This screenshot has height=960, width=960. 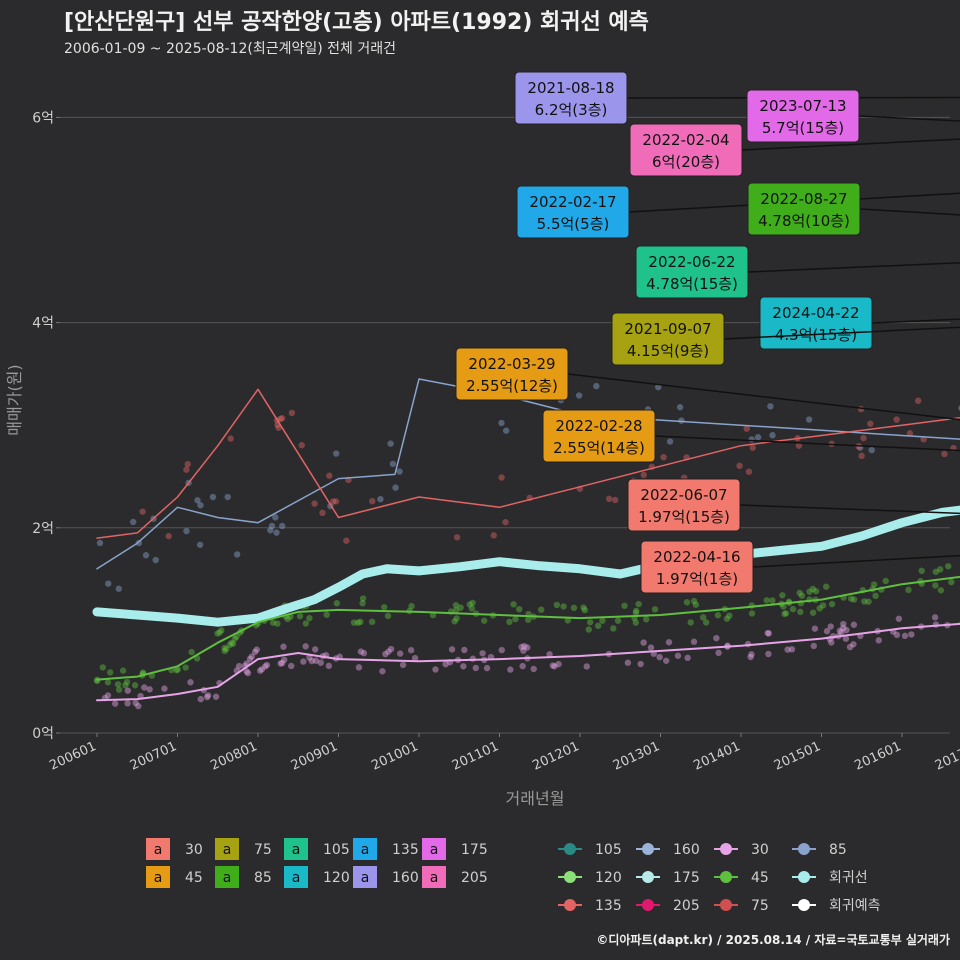 I want to click on legend-right-label: 205, so click(x=686, y=906).